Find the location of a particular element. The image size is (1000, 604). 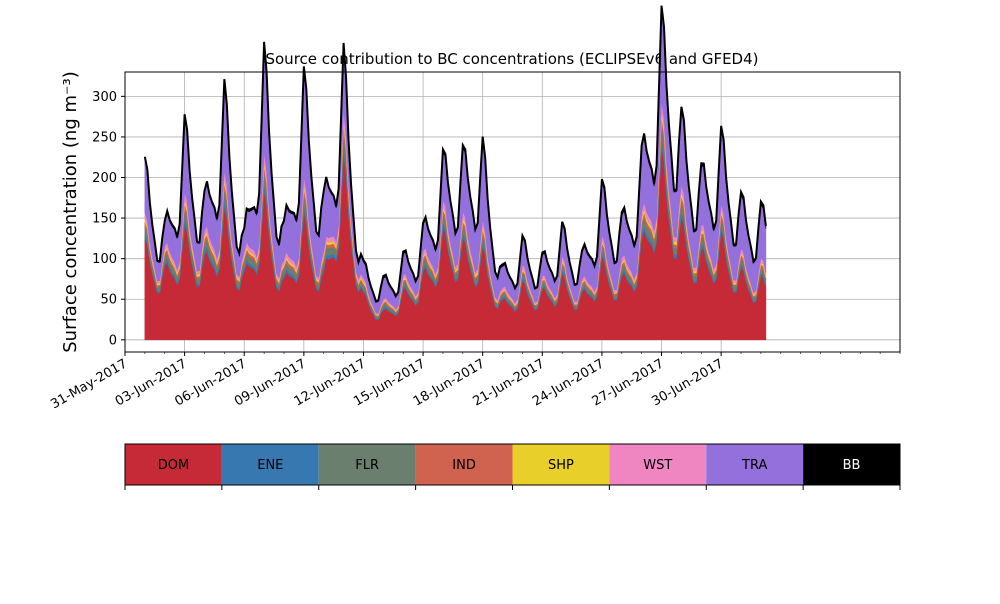

legend-label-ind: IND is located at coordinates (464, 465).